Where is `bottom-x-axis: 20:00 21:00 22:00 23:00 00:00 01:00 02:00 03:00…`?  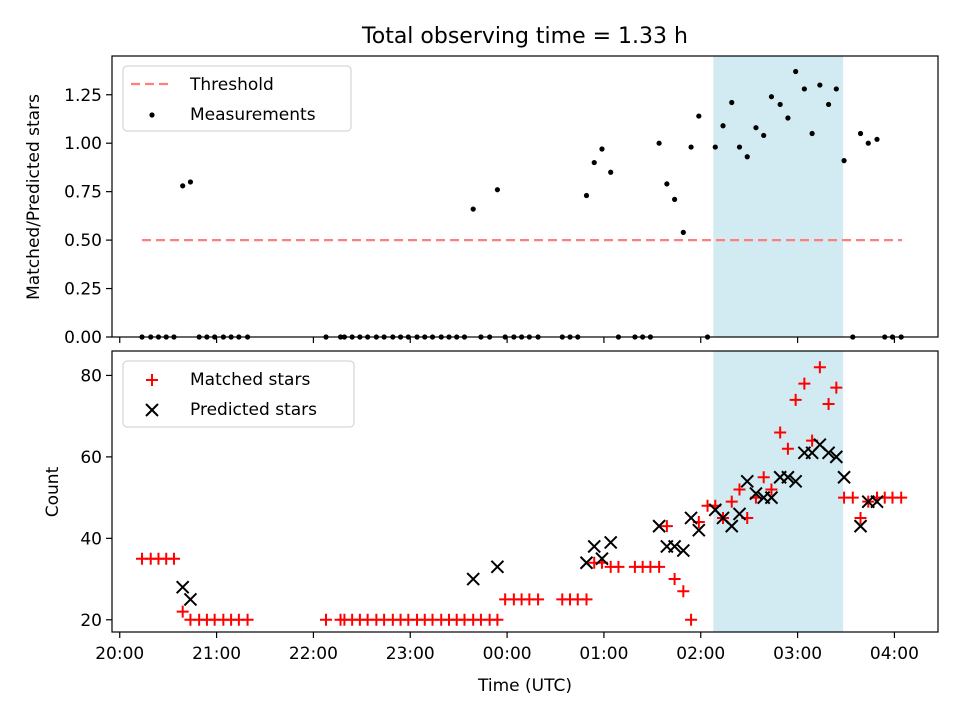 bottom-x-axis: 20:00 21:00 22:00 23:00 00:00 01:00 02:00 03:00… is located at coordinates (507, 648).